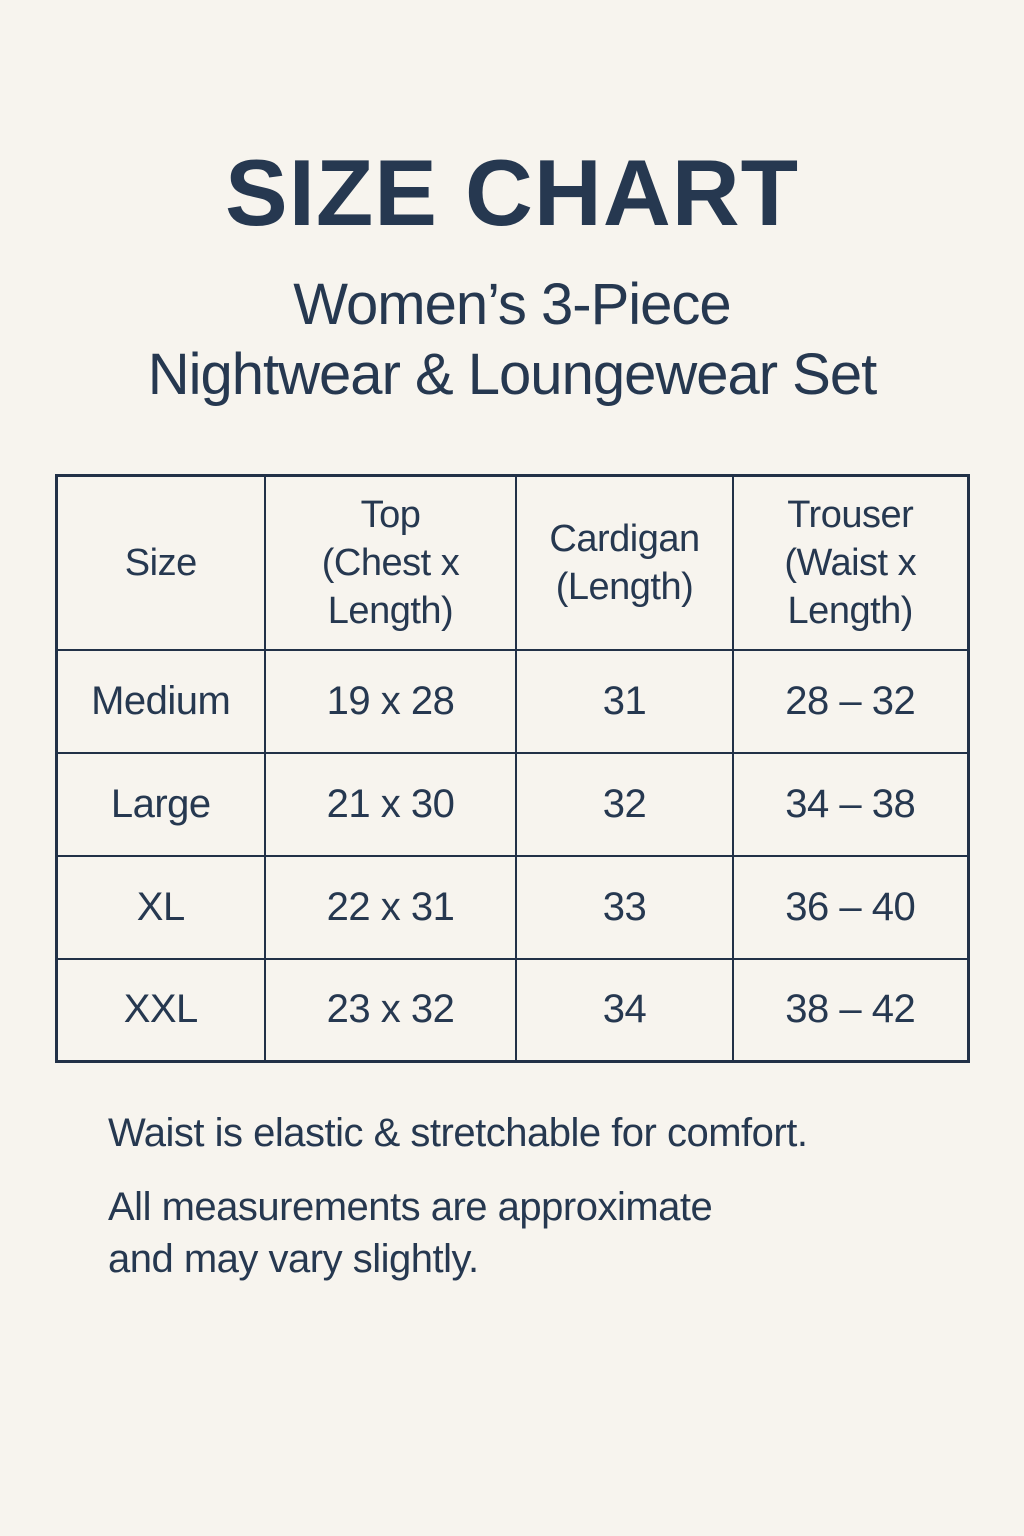  What do you see at coordinates (160, 562) in the screenshot?
I see `column-header-size: Size` at bounding box center [160, 562].